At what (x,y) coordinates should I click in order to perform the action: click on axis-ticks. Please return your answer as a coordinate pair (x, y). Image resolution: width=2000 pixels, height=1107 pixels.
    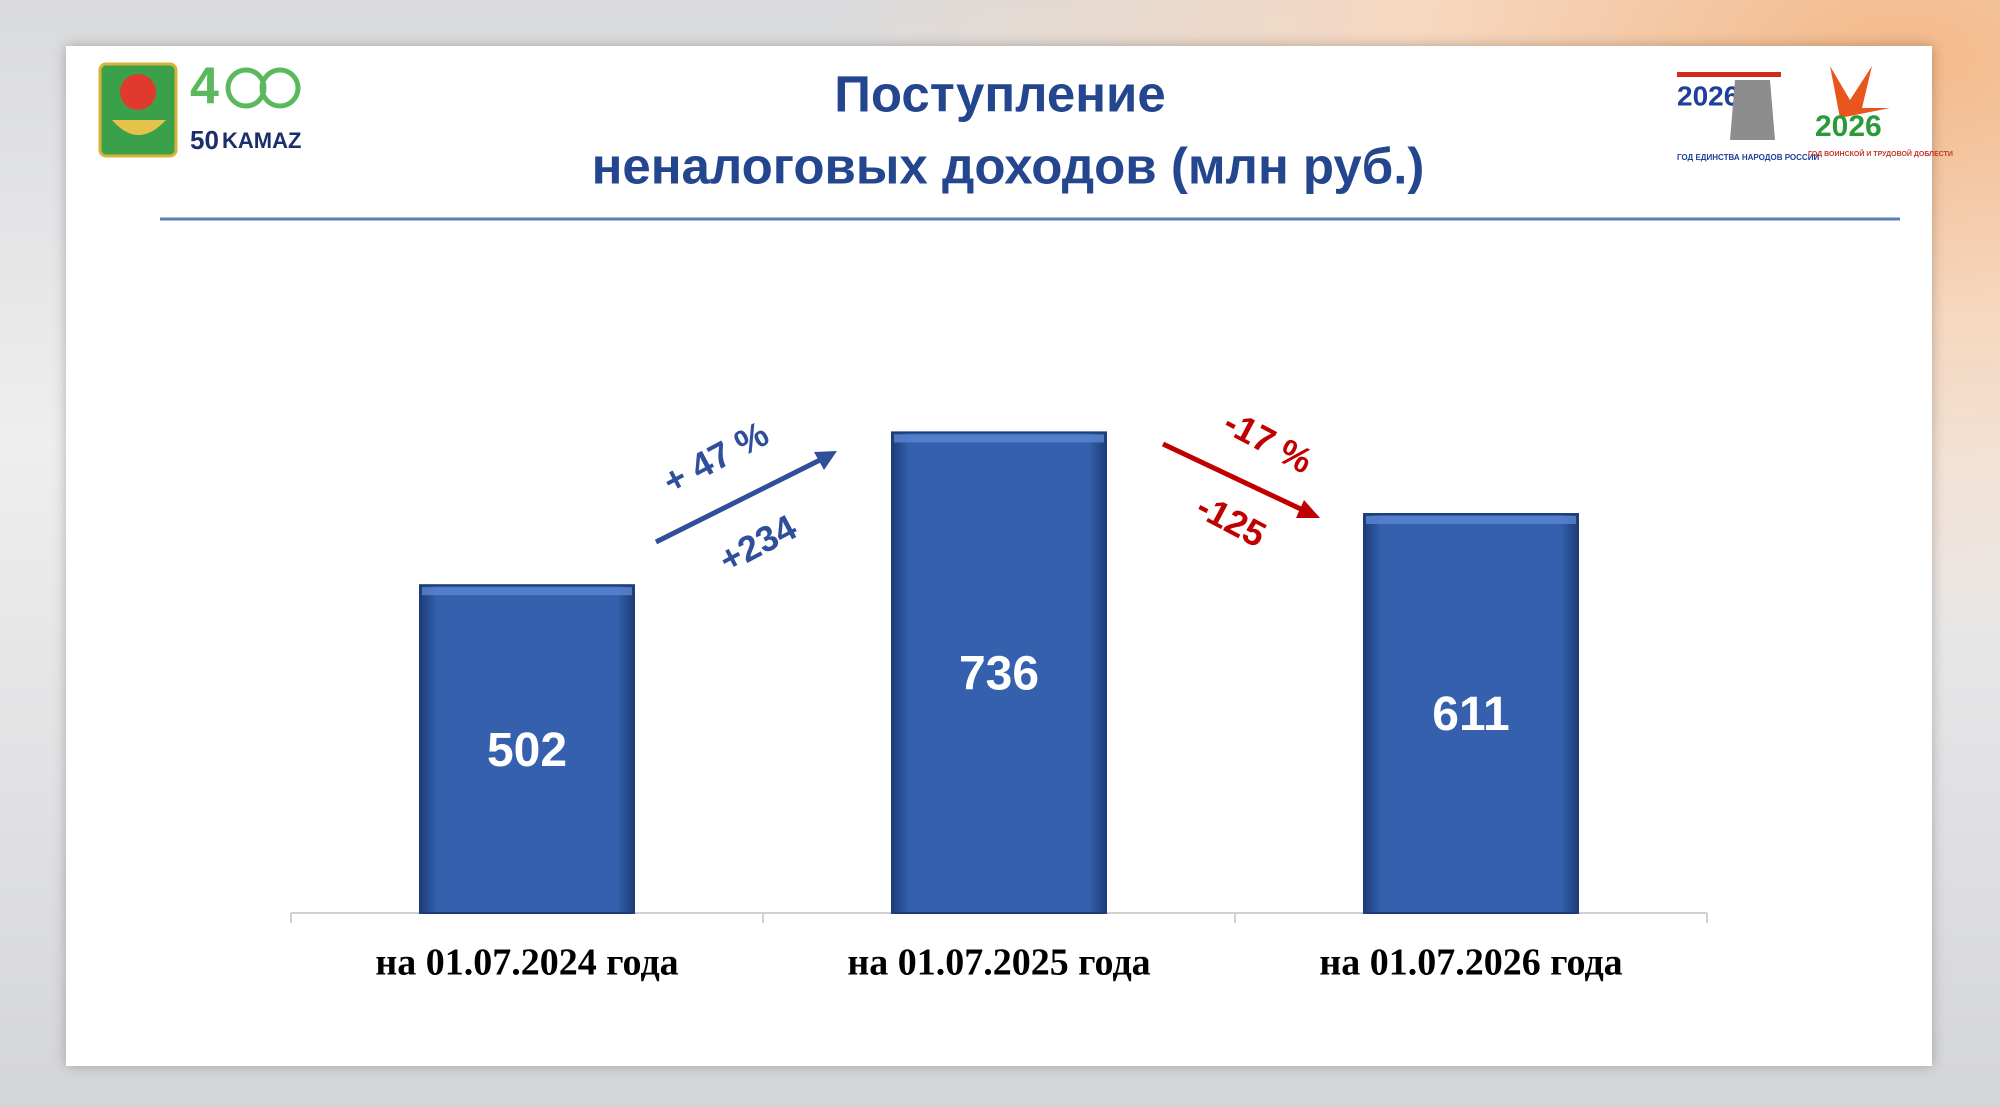
    Looking at the image, I should click on (999, 918).